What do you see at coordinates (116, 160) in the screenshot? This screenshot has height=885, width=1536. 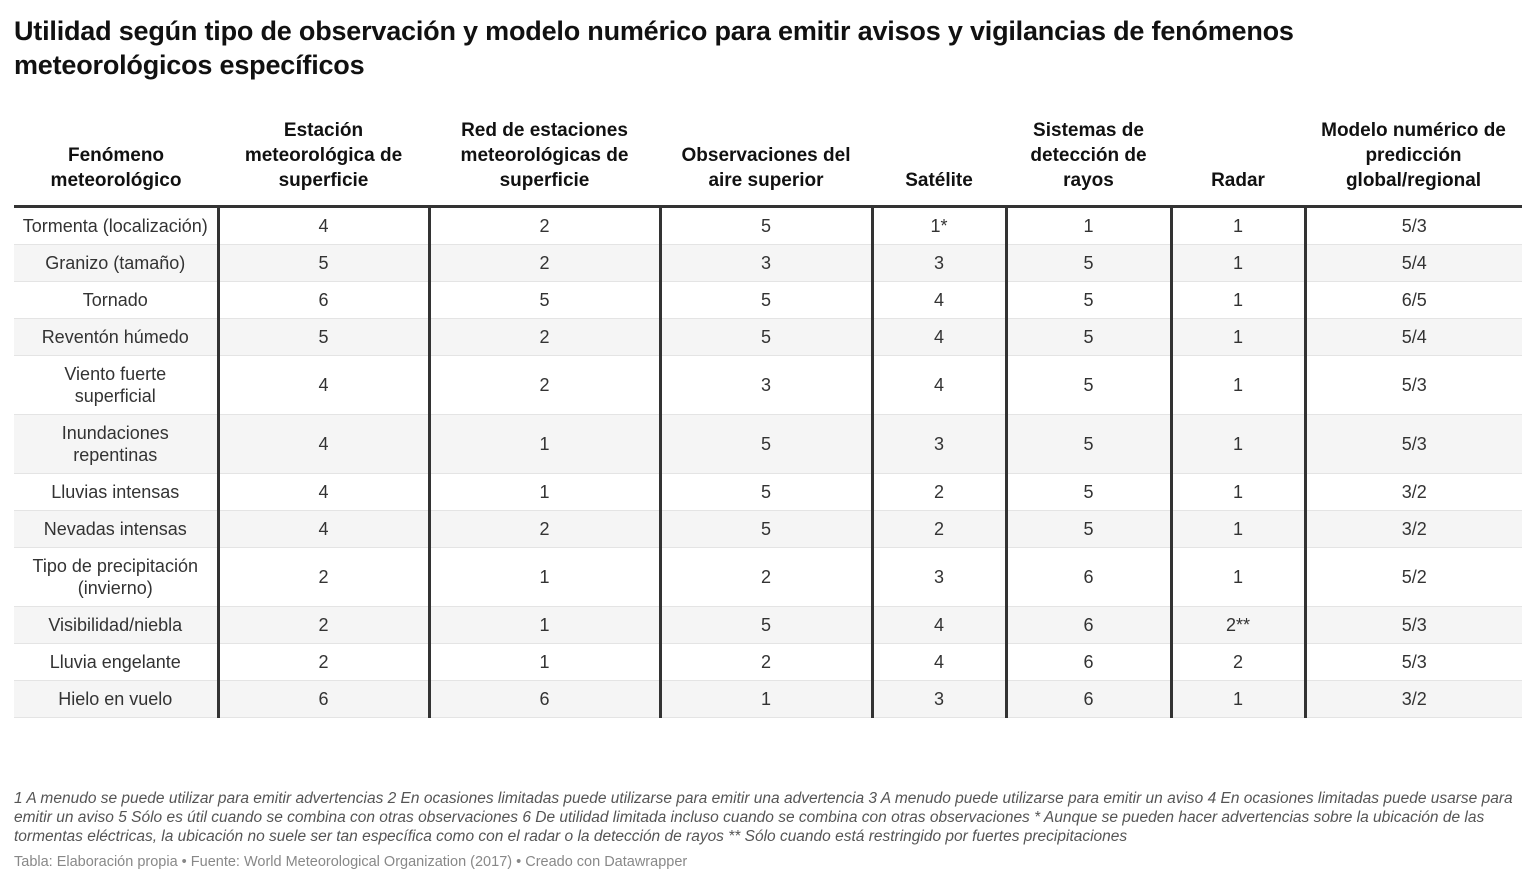 I see `column-header: Fenómeno meteorológico` at bounding box center [116, 160].